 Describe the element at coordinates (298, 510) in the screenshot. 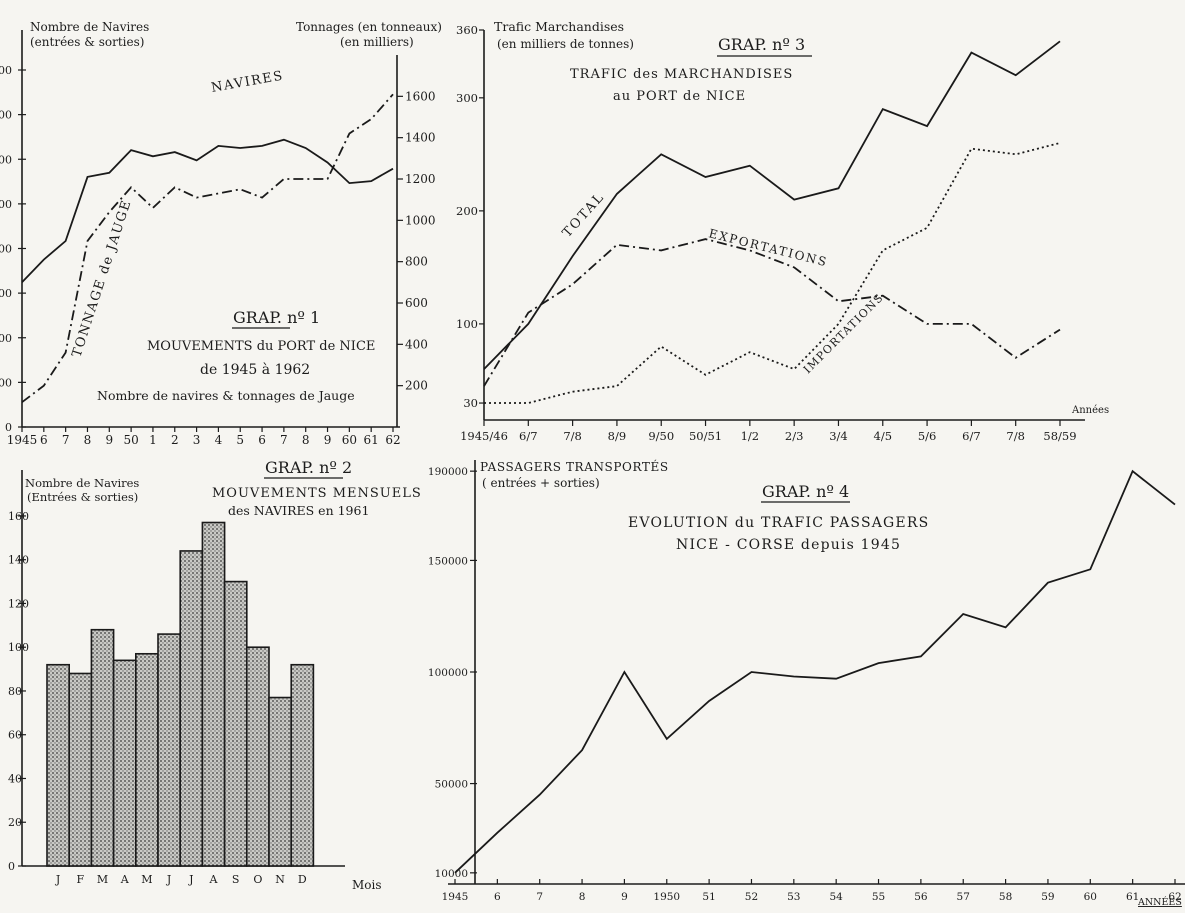

I see `grap2-subtitle-2: des NAVIRES en 1961` at that location.